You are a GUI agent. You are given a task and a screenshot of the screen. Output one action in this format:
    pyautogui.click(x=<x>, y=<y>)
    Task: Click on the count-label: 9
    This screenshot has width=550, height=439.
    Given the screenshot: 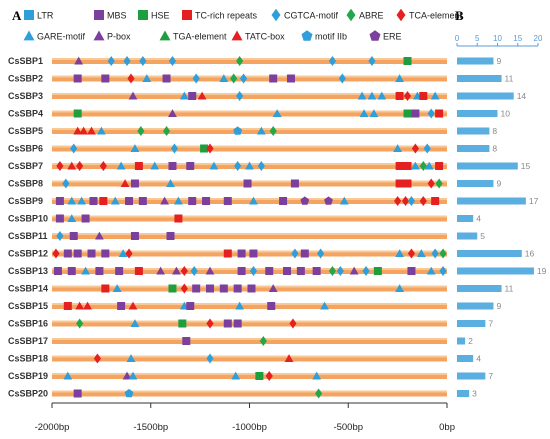 What is the action you would take?
    pyautogui.click(x=498, y=306)
    